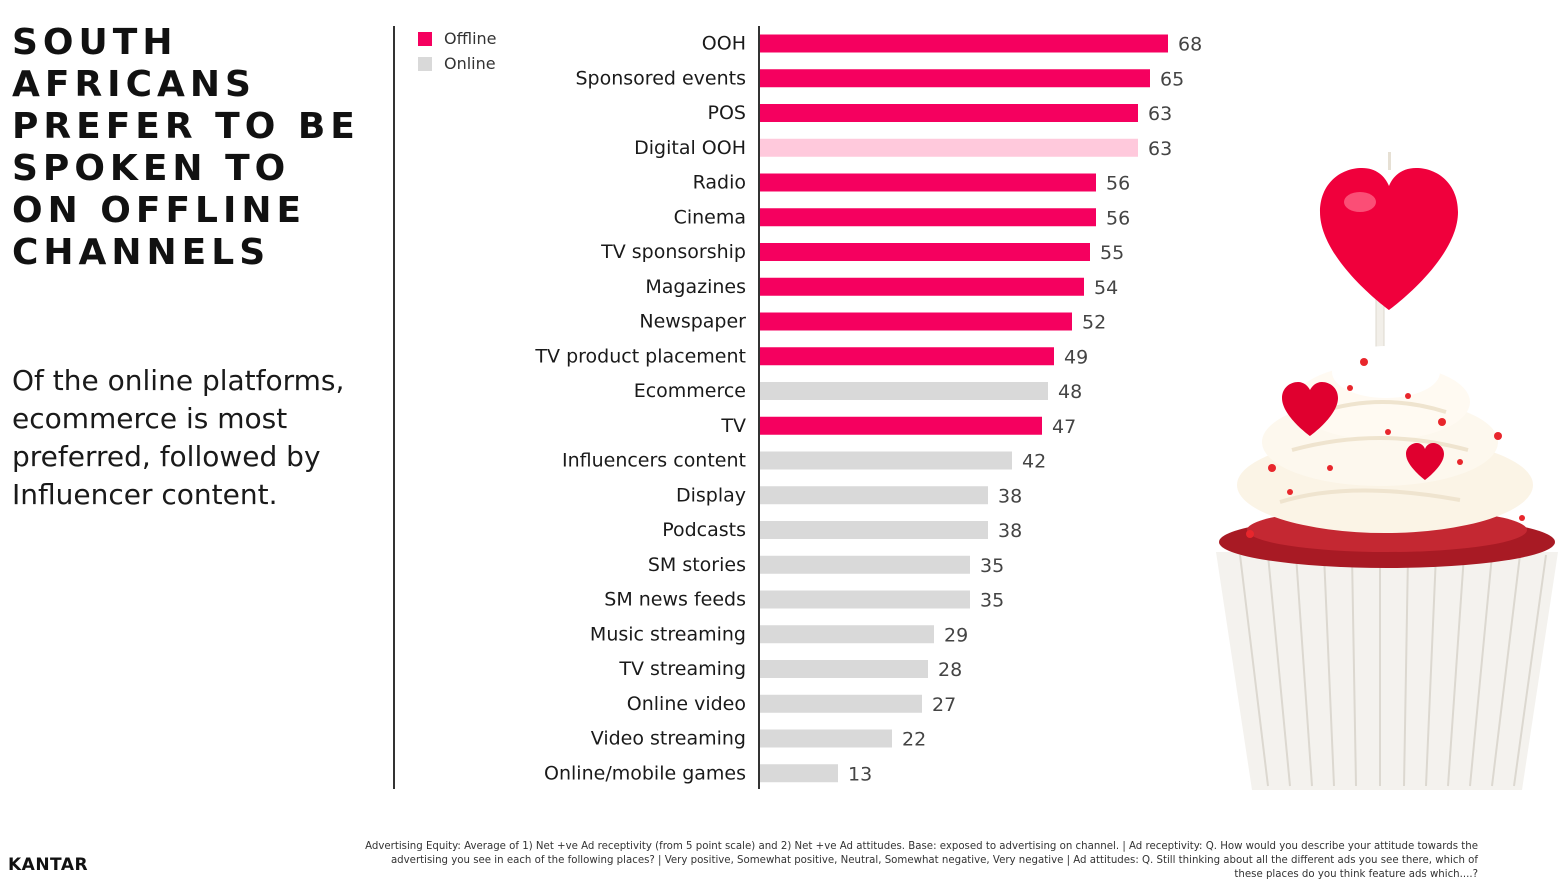  Describe the element at coordinates (799, 773) in the screenshot. I see `bar-online-mobile-games` at that location.